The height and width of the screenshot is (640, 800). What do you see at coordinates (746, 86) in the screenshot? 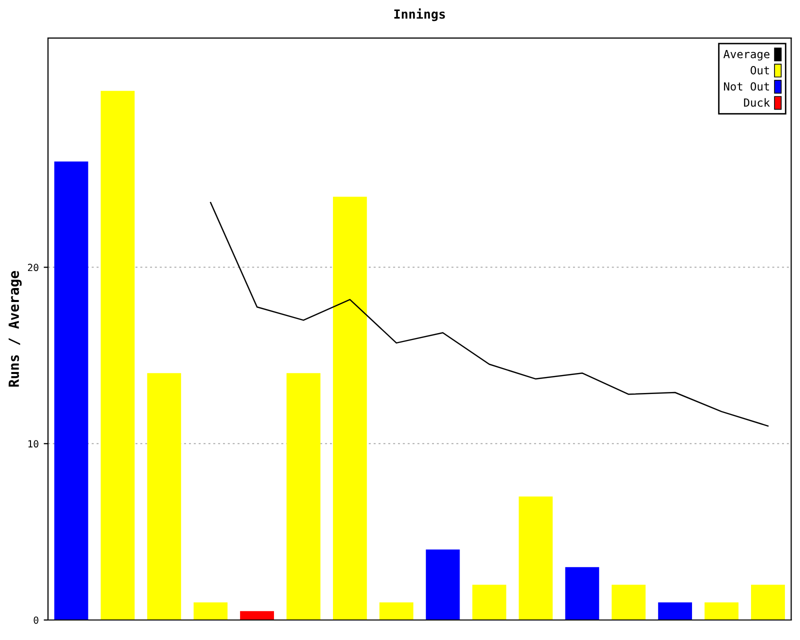
I see `legend-label: Not Out` at bounding box center [746, 86].